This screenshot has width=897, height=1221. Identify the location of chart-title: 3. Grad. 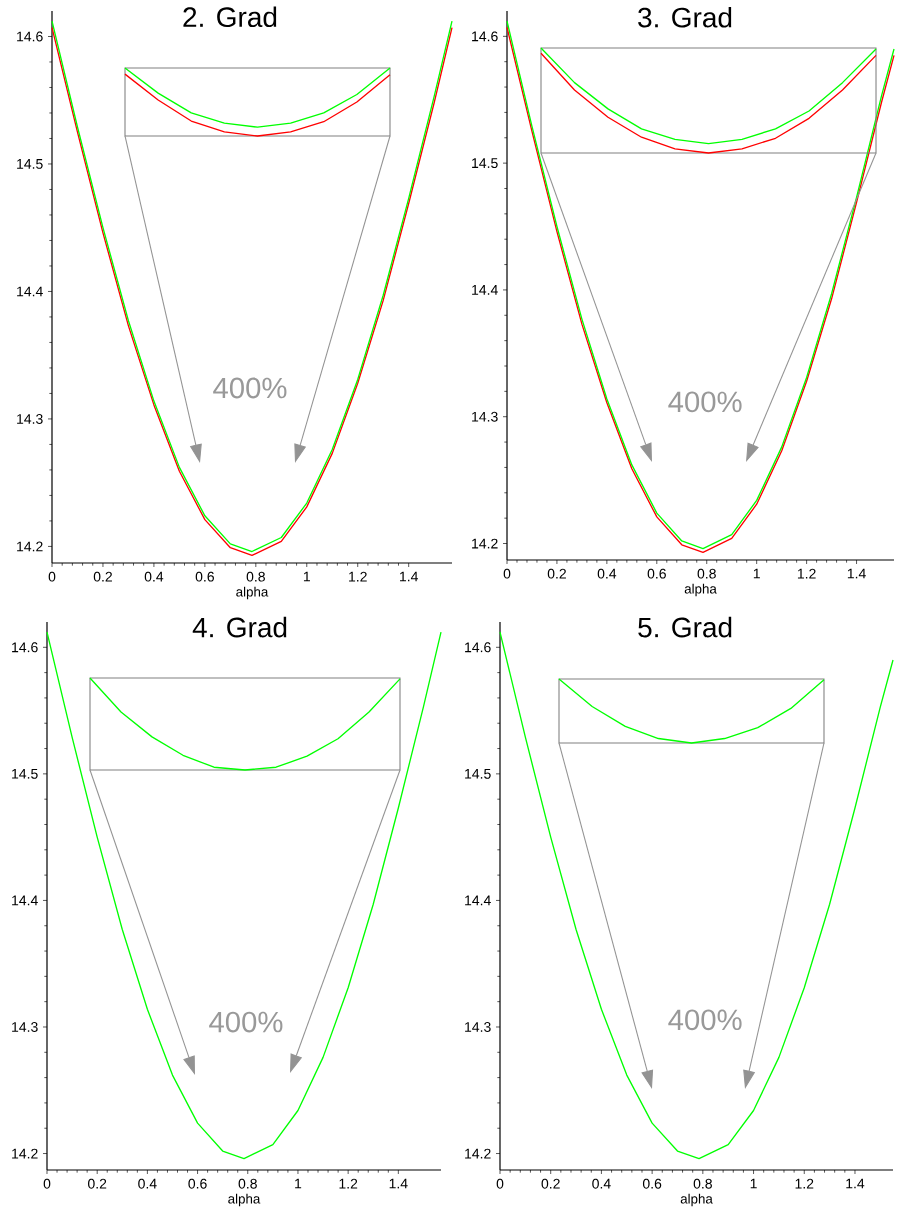
(685, 17).